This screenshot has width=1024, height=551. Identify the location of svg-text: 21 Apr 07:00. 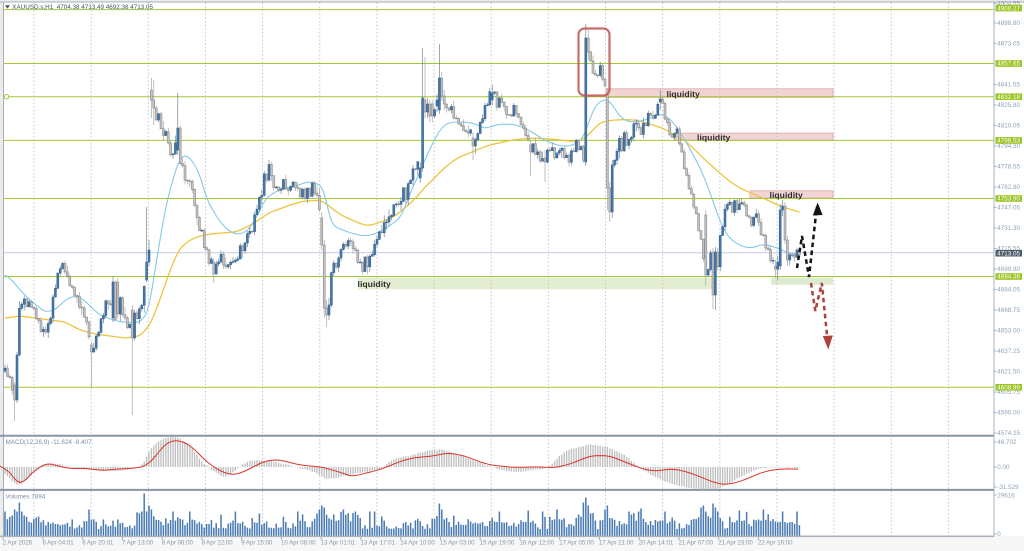
(695, 543).